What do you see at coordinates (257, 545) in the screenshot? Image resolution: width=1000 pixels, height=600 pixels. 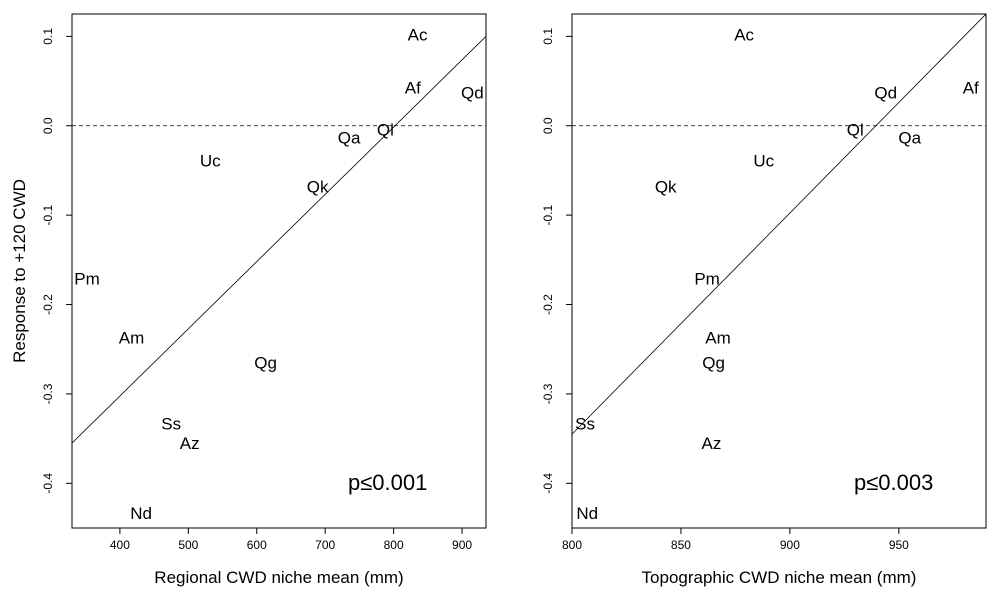 I see `x-tick-label: 600` at bounding box center [257, 545].